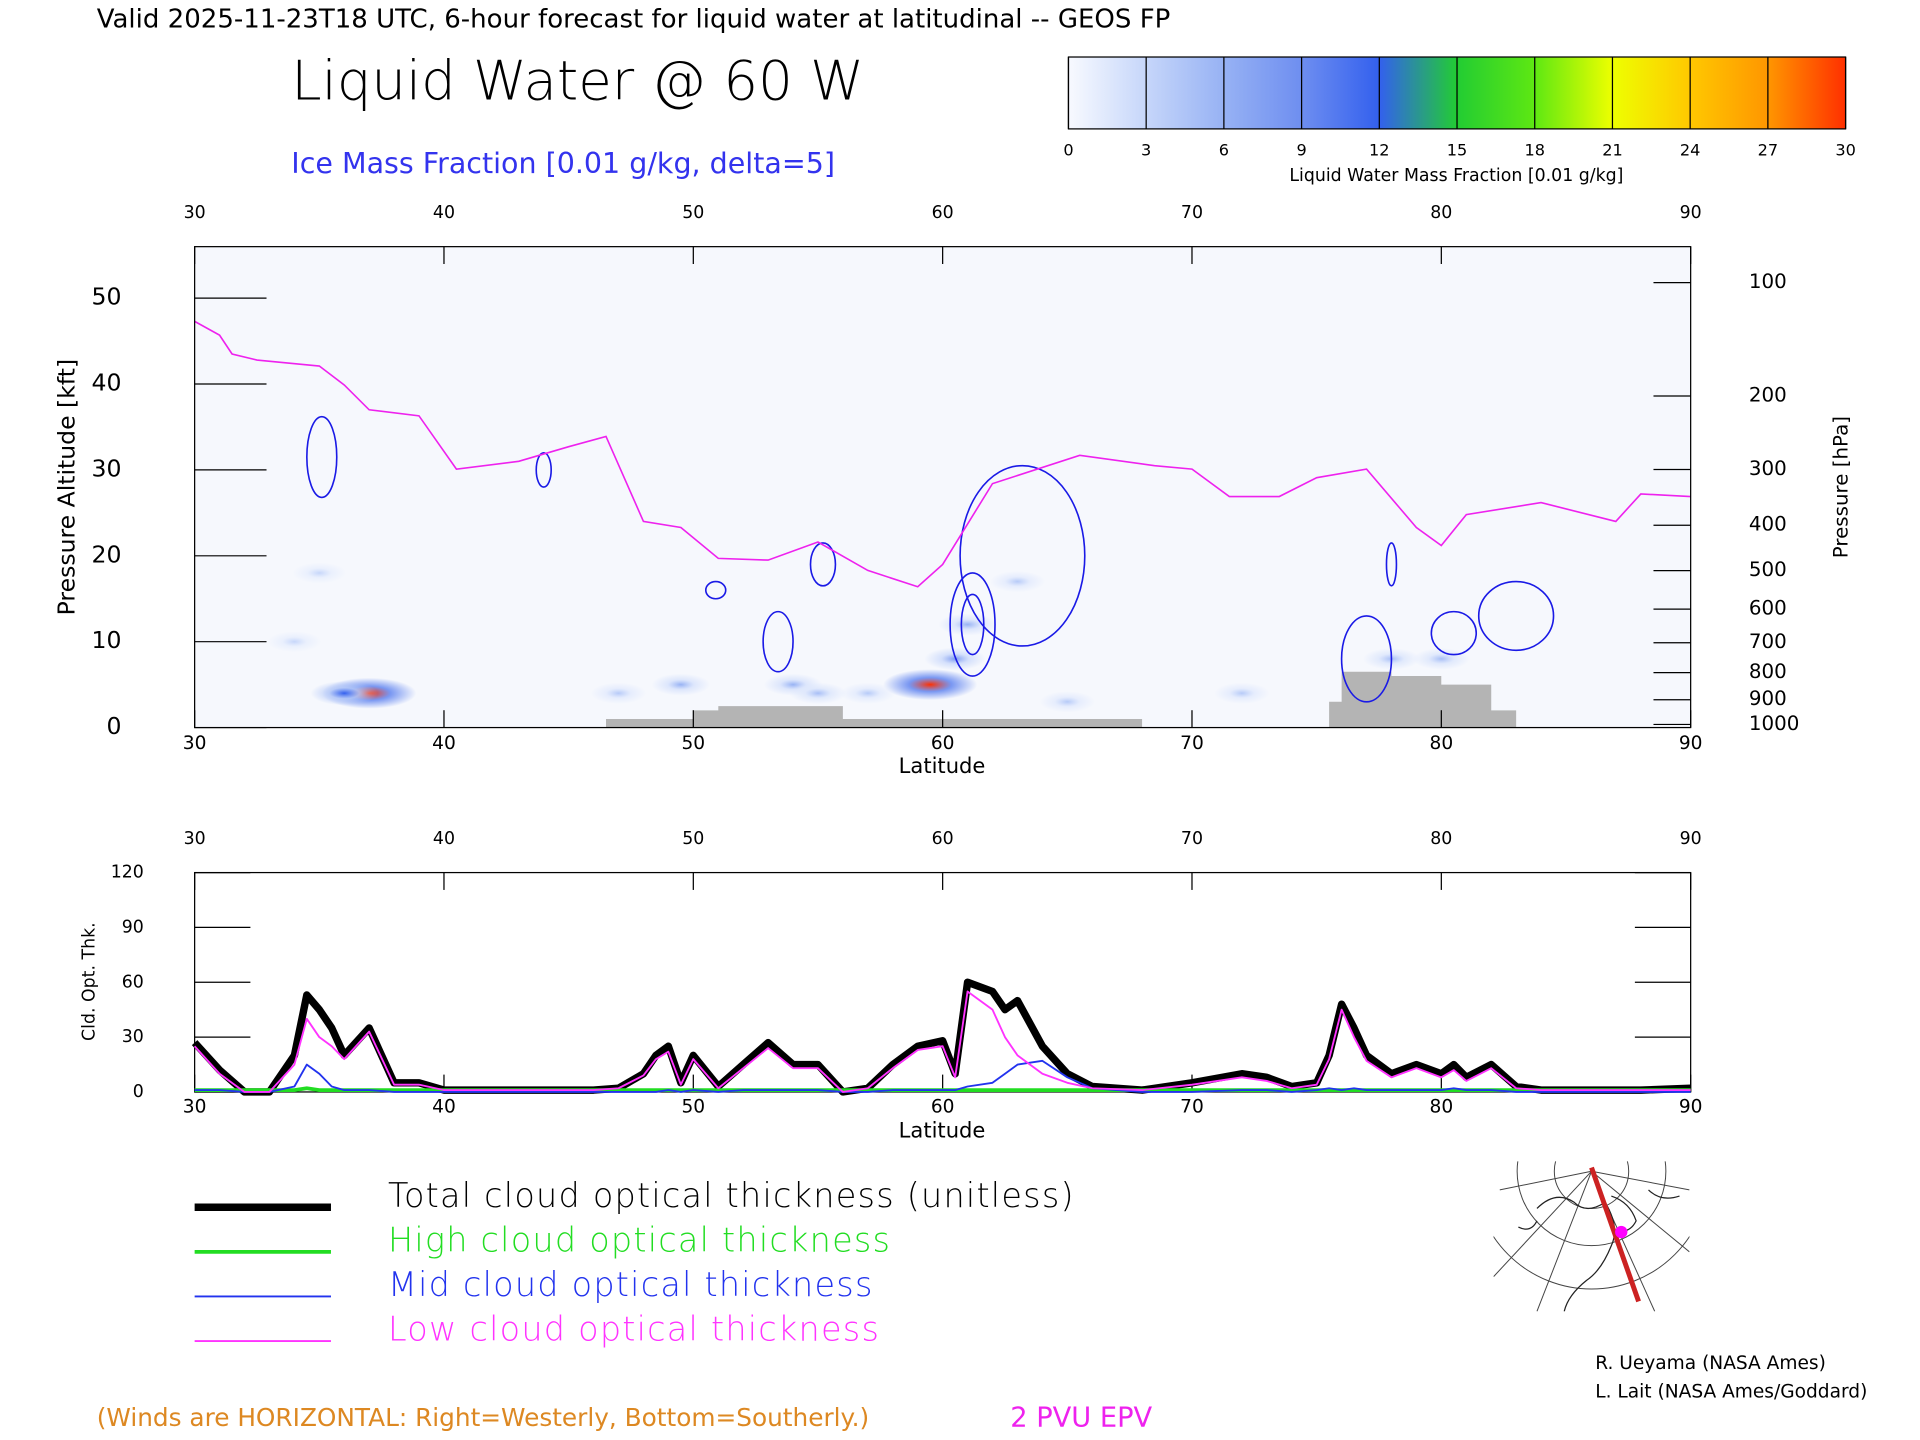  I want to click on credit: L. Lait (NASA Ames/Goddard), so click(1731, 1391).